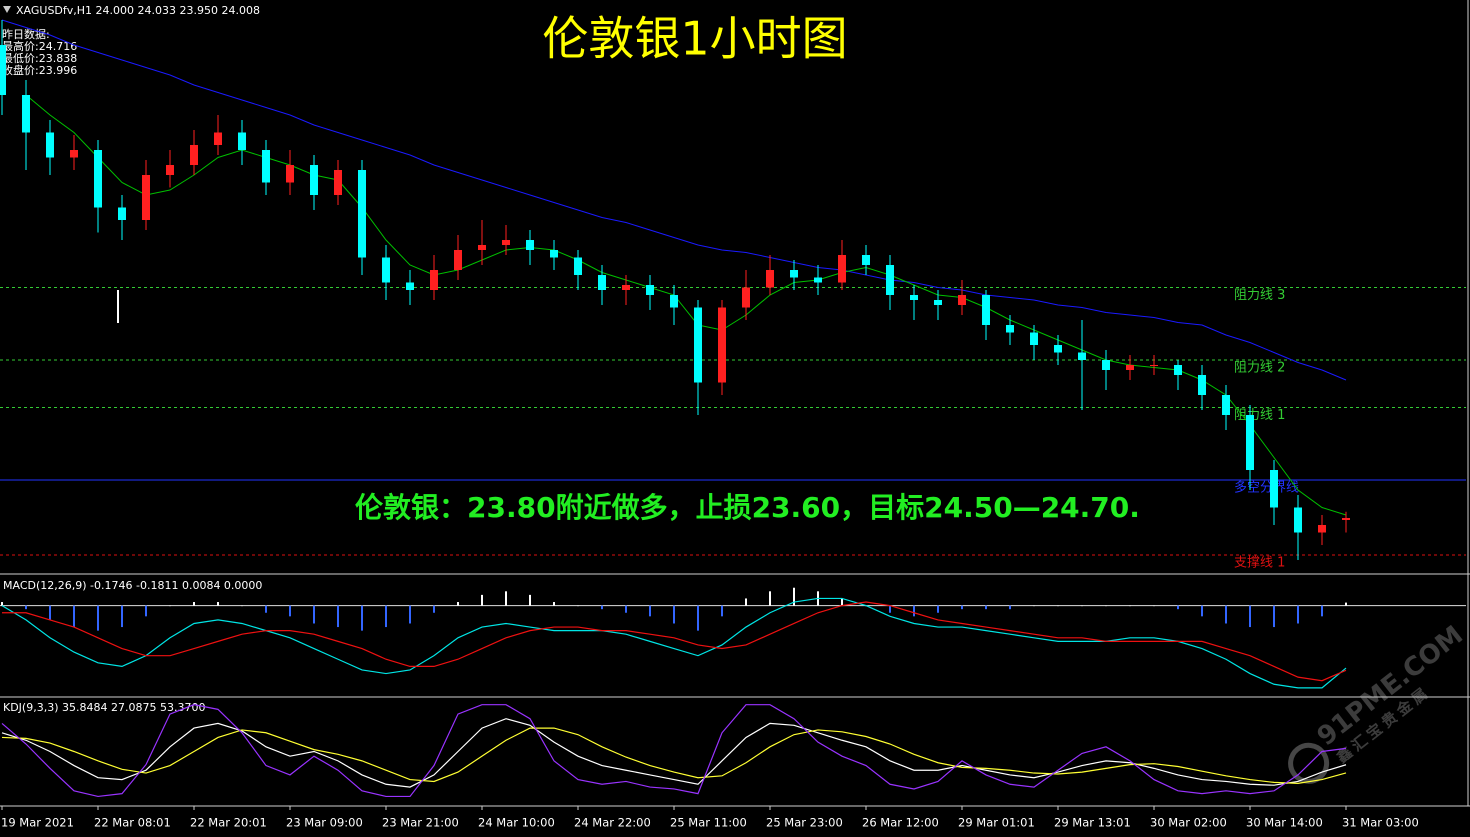 The width and height of the screenshot is (1470, 837). I want to click on x-tick-label: 23 Mar 21:00, so click(420, 823).